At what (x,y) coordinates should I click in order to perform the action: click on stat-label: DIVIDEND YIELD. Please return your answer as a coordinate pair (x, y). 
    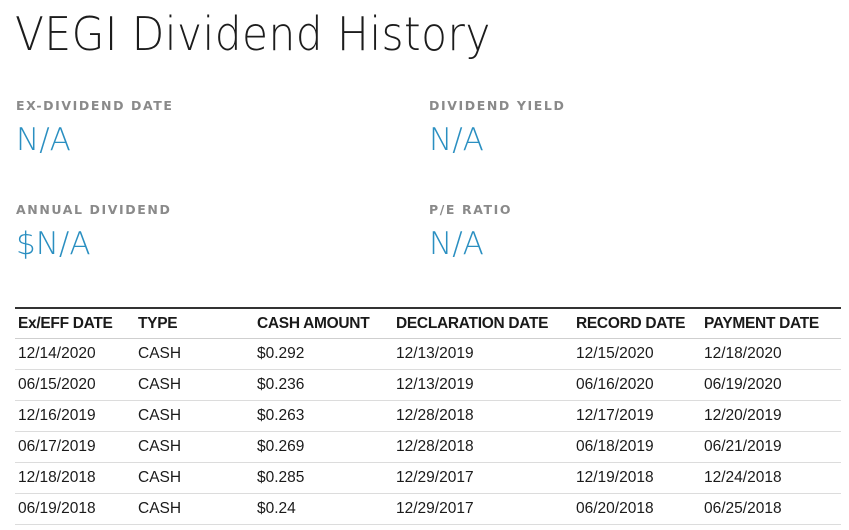
    Looking at the image, I should click on (497, 105).